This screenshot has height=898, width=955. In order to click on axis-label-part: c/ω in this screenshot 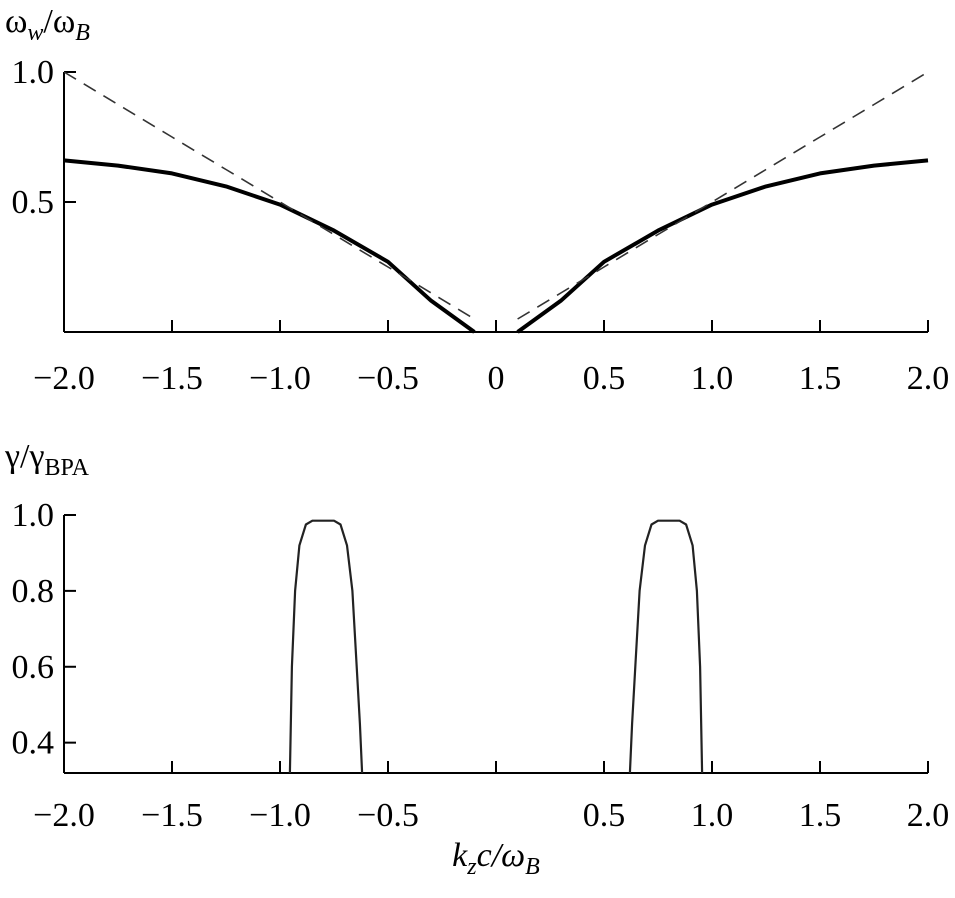, I will do `click(501, 855)`.